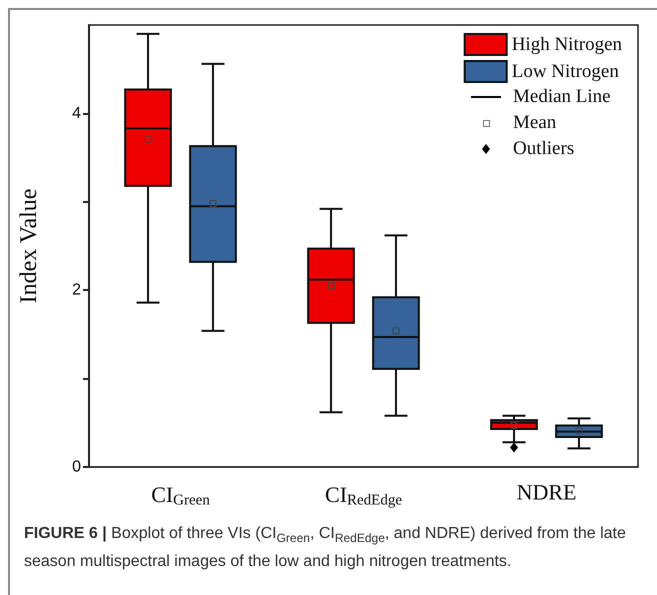 The image size is (657, 595). What do you see at coordinates (29, 246) in the screenshot?
I see `y-axis-title: Index Value` at bounding box center [29, 246].